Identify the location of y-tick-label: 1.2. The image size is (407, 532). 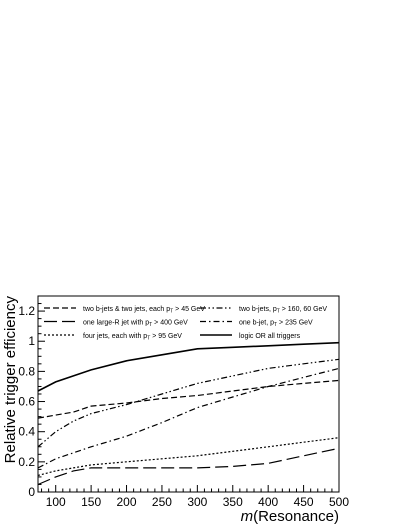
(26, 311).